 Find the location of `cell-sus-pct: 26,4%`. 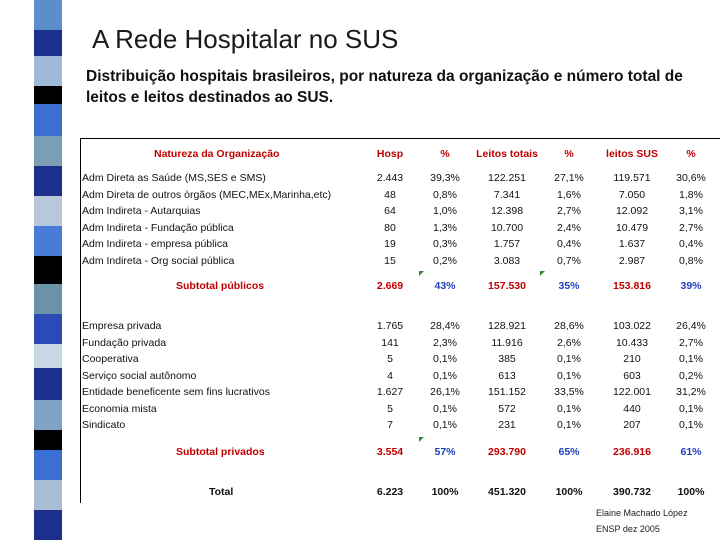

cell-sus-pct: 26,4% is located at coordinates (691, 326).